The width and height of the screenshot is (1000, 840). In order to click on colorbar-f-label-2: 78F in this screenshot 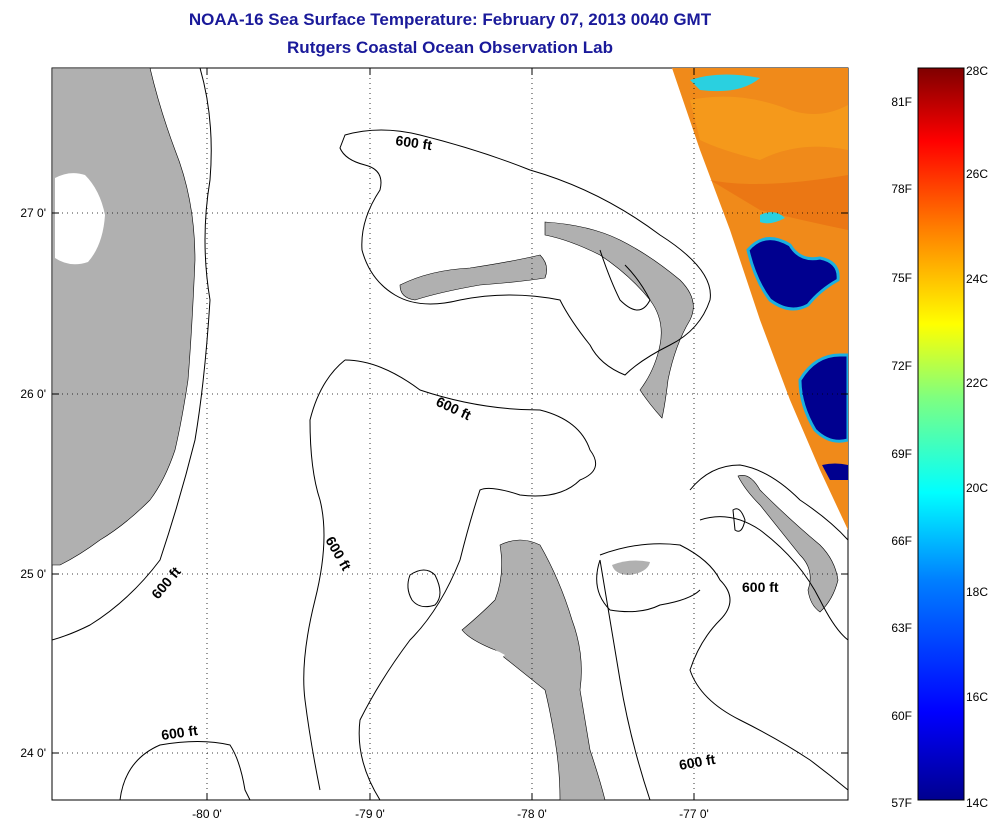, I will do `click(901, 189)`.